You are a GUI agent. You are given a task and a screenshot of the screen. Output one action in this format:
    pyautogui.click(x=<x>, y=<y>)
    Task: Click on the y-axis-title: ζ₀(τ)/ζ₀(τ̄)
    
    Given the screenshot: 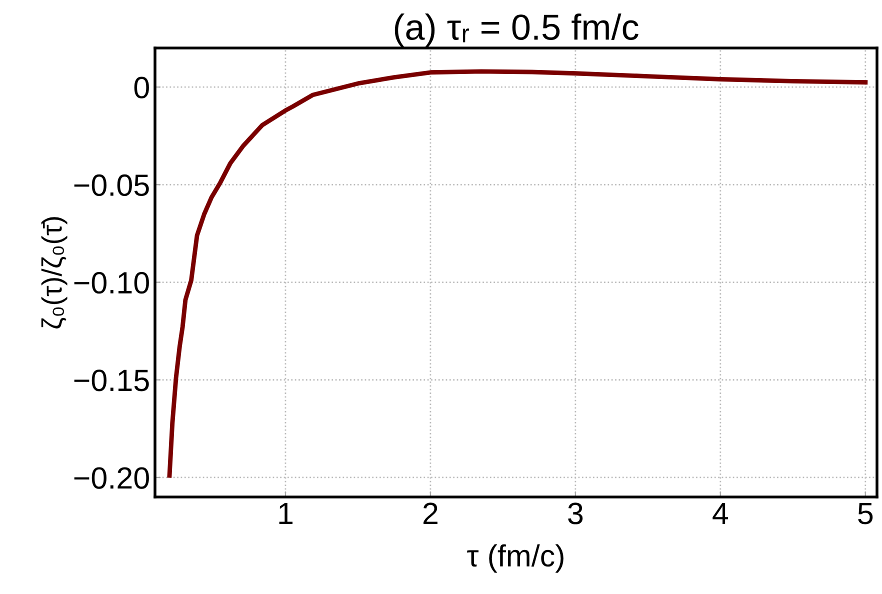 What is the action you would take?
    pyautogui.click(x=54, y=272)
    